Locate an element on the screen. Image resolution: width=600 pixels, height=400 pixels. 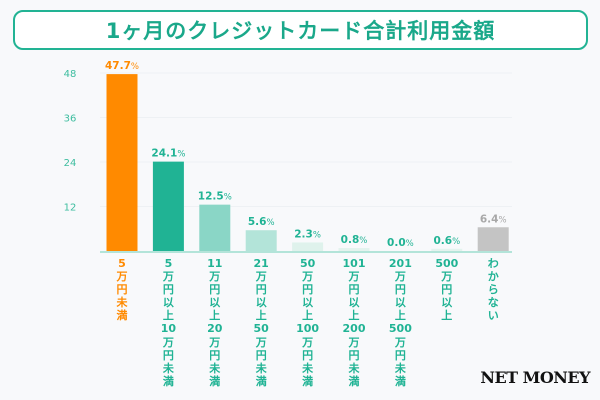
data-label: 5.6% is located at coordinates (261, 222).